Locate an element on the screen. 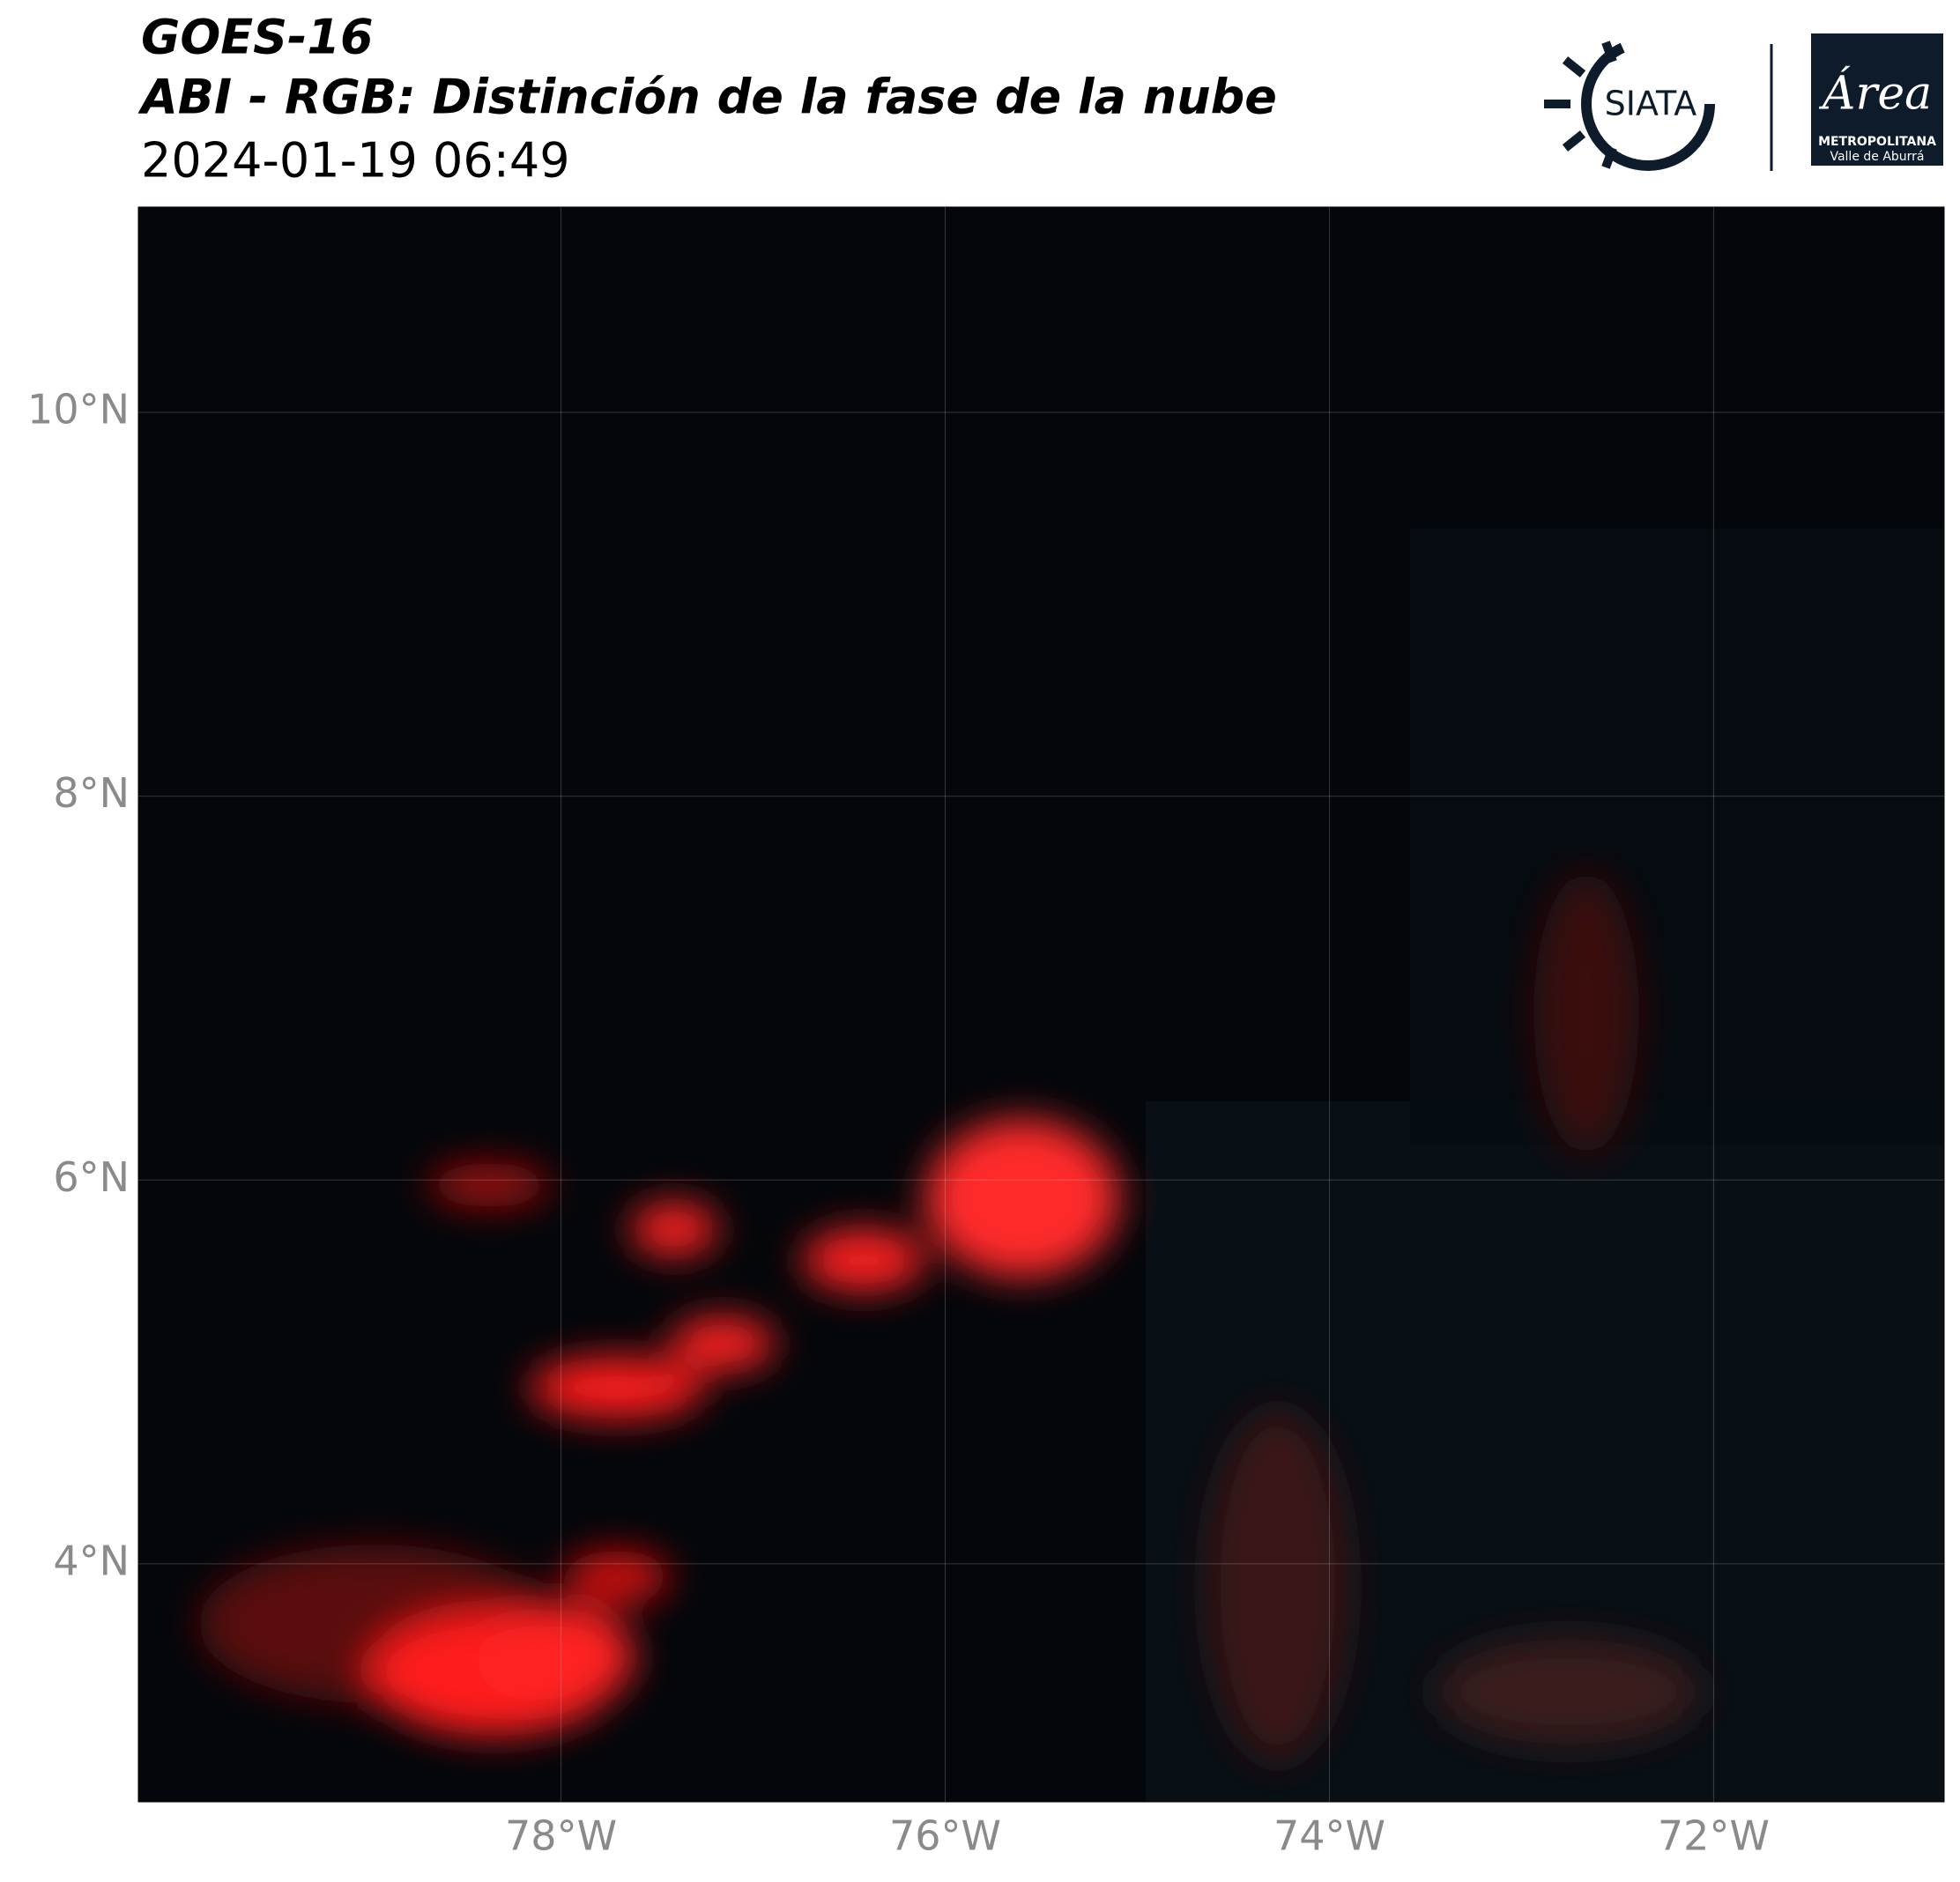 This screenshot has height=1882, width=1960. x-tick-label: 72°W is located at coordinates (1714, 1836).